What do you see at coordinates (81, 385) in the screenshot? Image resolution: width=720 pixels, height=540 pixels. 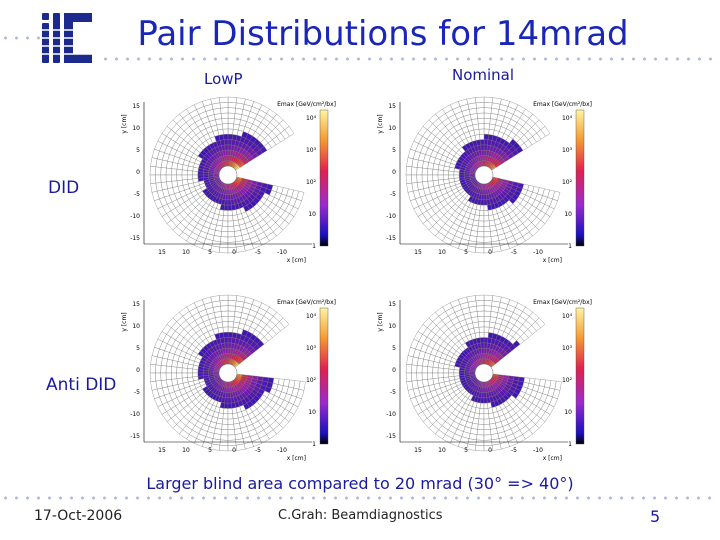 I see `row-label-anti-did: Anti DID` at bounding box center [81, 385].